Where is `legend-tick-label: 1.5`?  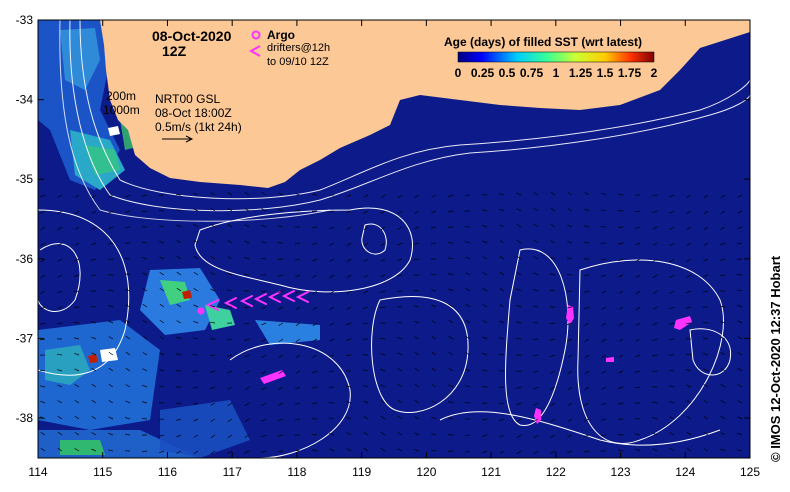 legend-tick-label: 1.5 is located at coordinates (605, 73).